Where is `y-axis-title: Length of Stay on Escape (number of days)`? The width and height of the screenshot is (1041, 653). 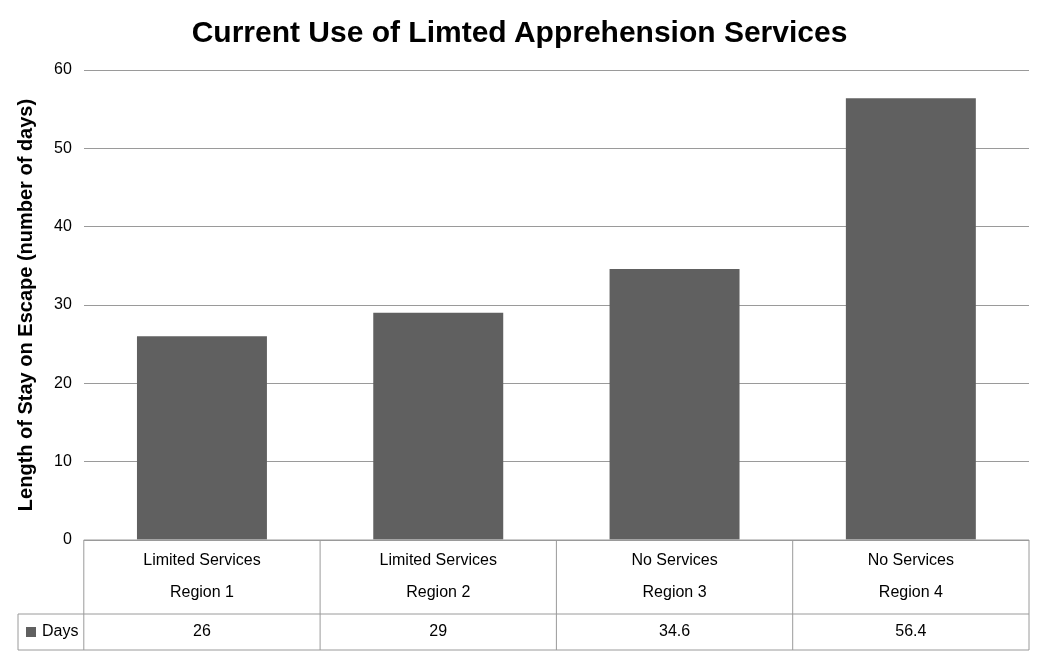
y-axis-title: Length of Stay on Escape (number of days) is located at coordinates (24, 305).